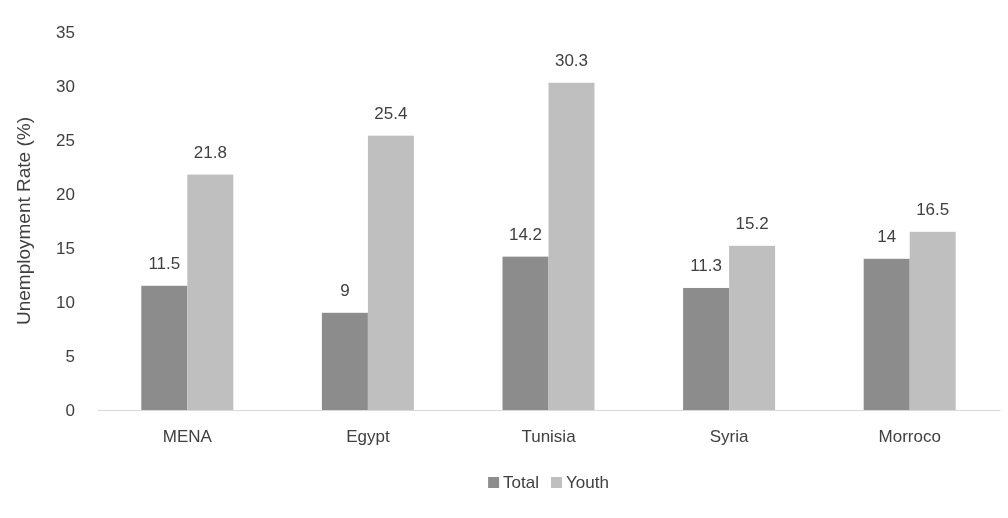 Image resolution: width=1008 pixels, height=518 pixels. Describe the element at coordinates (391, 113) in the screenshot. I see `data-label: 25.4` at that location.